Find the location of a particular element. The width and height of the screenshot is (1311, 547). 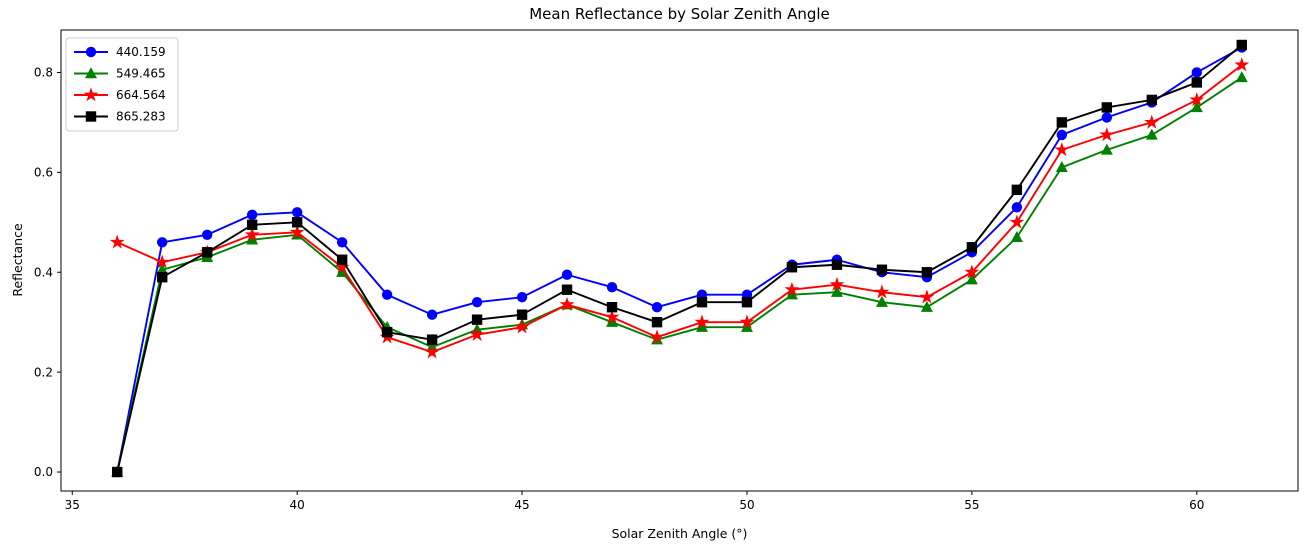

x-tick-label: 35 is located at coordinates (72, 505).